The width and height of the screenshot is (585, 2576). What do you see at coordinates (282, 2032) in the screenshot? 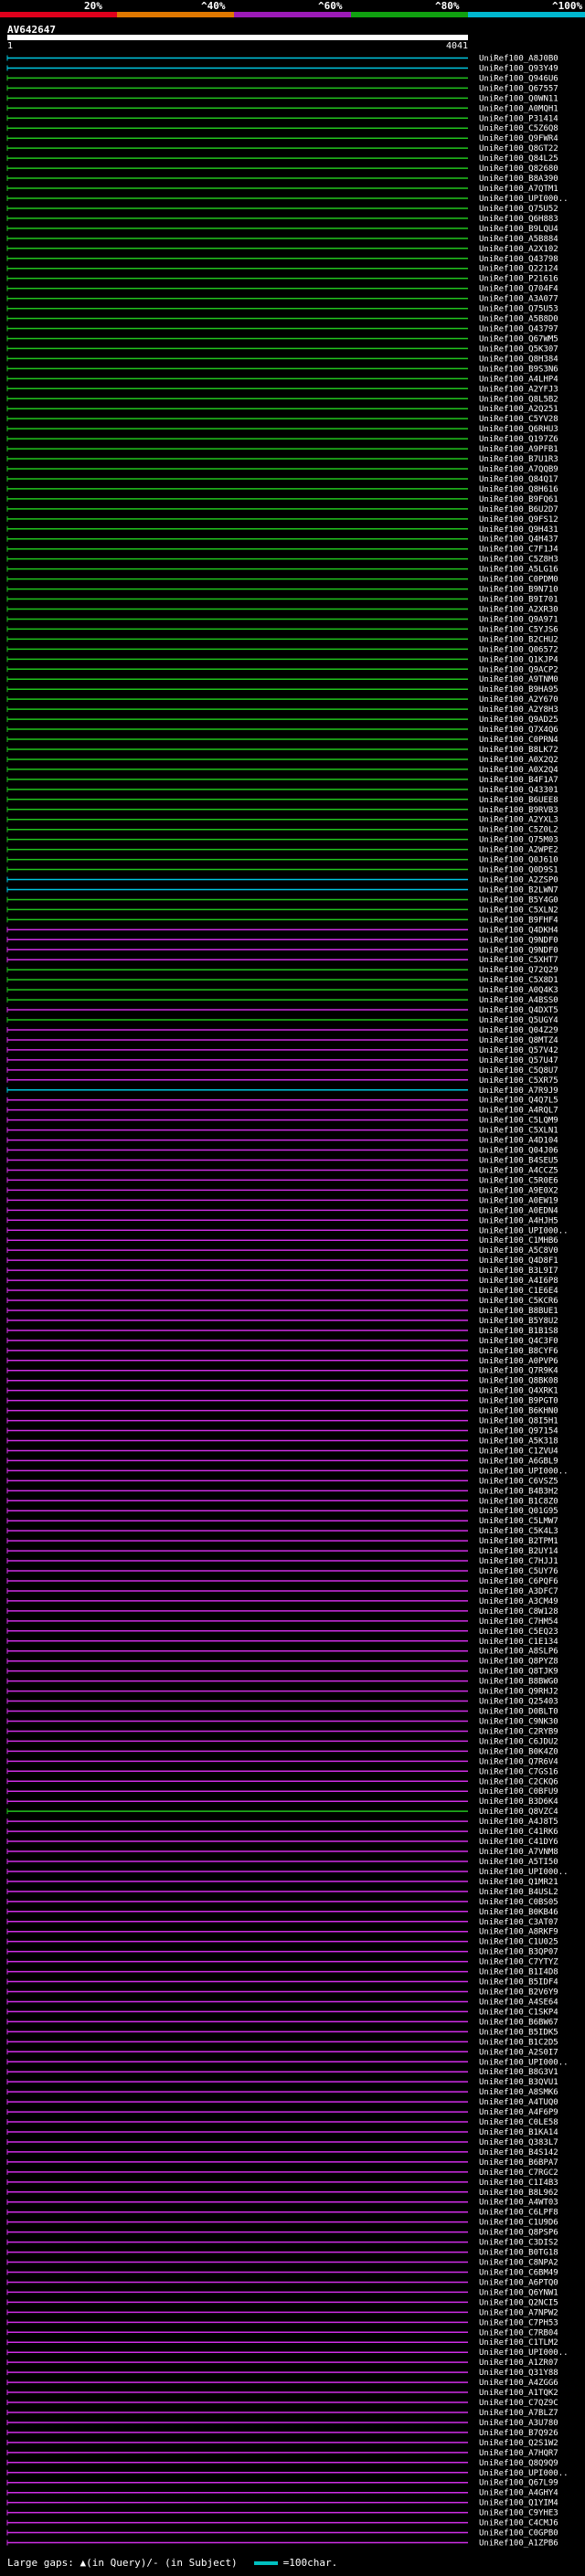
I see `alignment-row: UniRef100_B5IDK5` at bounding box center [282, 2032].